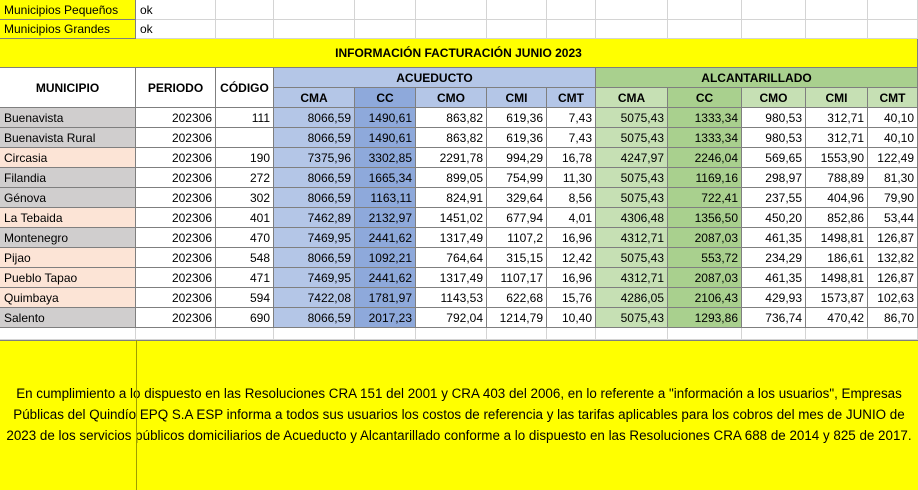 This screenshot has width=918, height=490. Describe the element at coordinates (385, 258) in the screenshot. I see `acueducto-value: 1092,21` at that location.